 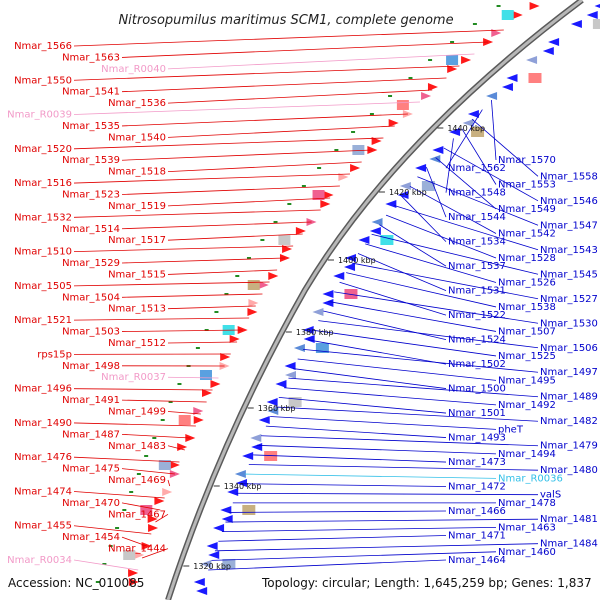 What do you see at coordinates (477, 266) in the screenshot?
I see `right-gene-label: Nmar_1537` at bounding box center [477, 266].